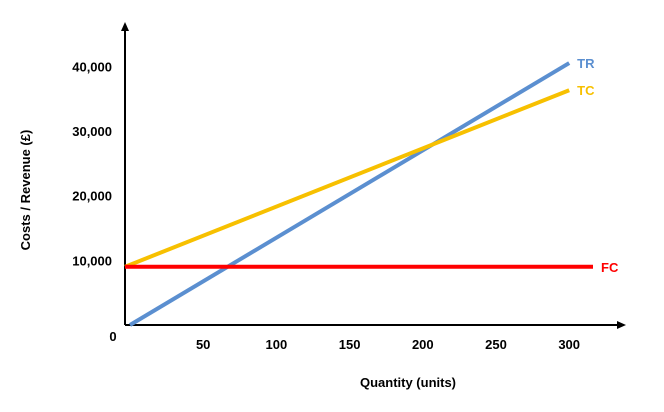  Describe the element at coordinates (598, 165) in the screenshot. I see `series-labels: TR TC FC` at that location.